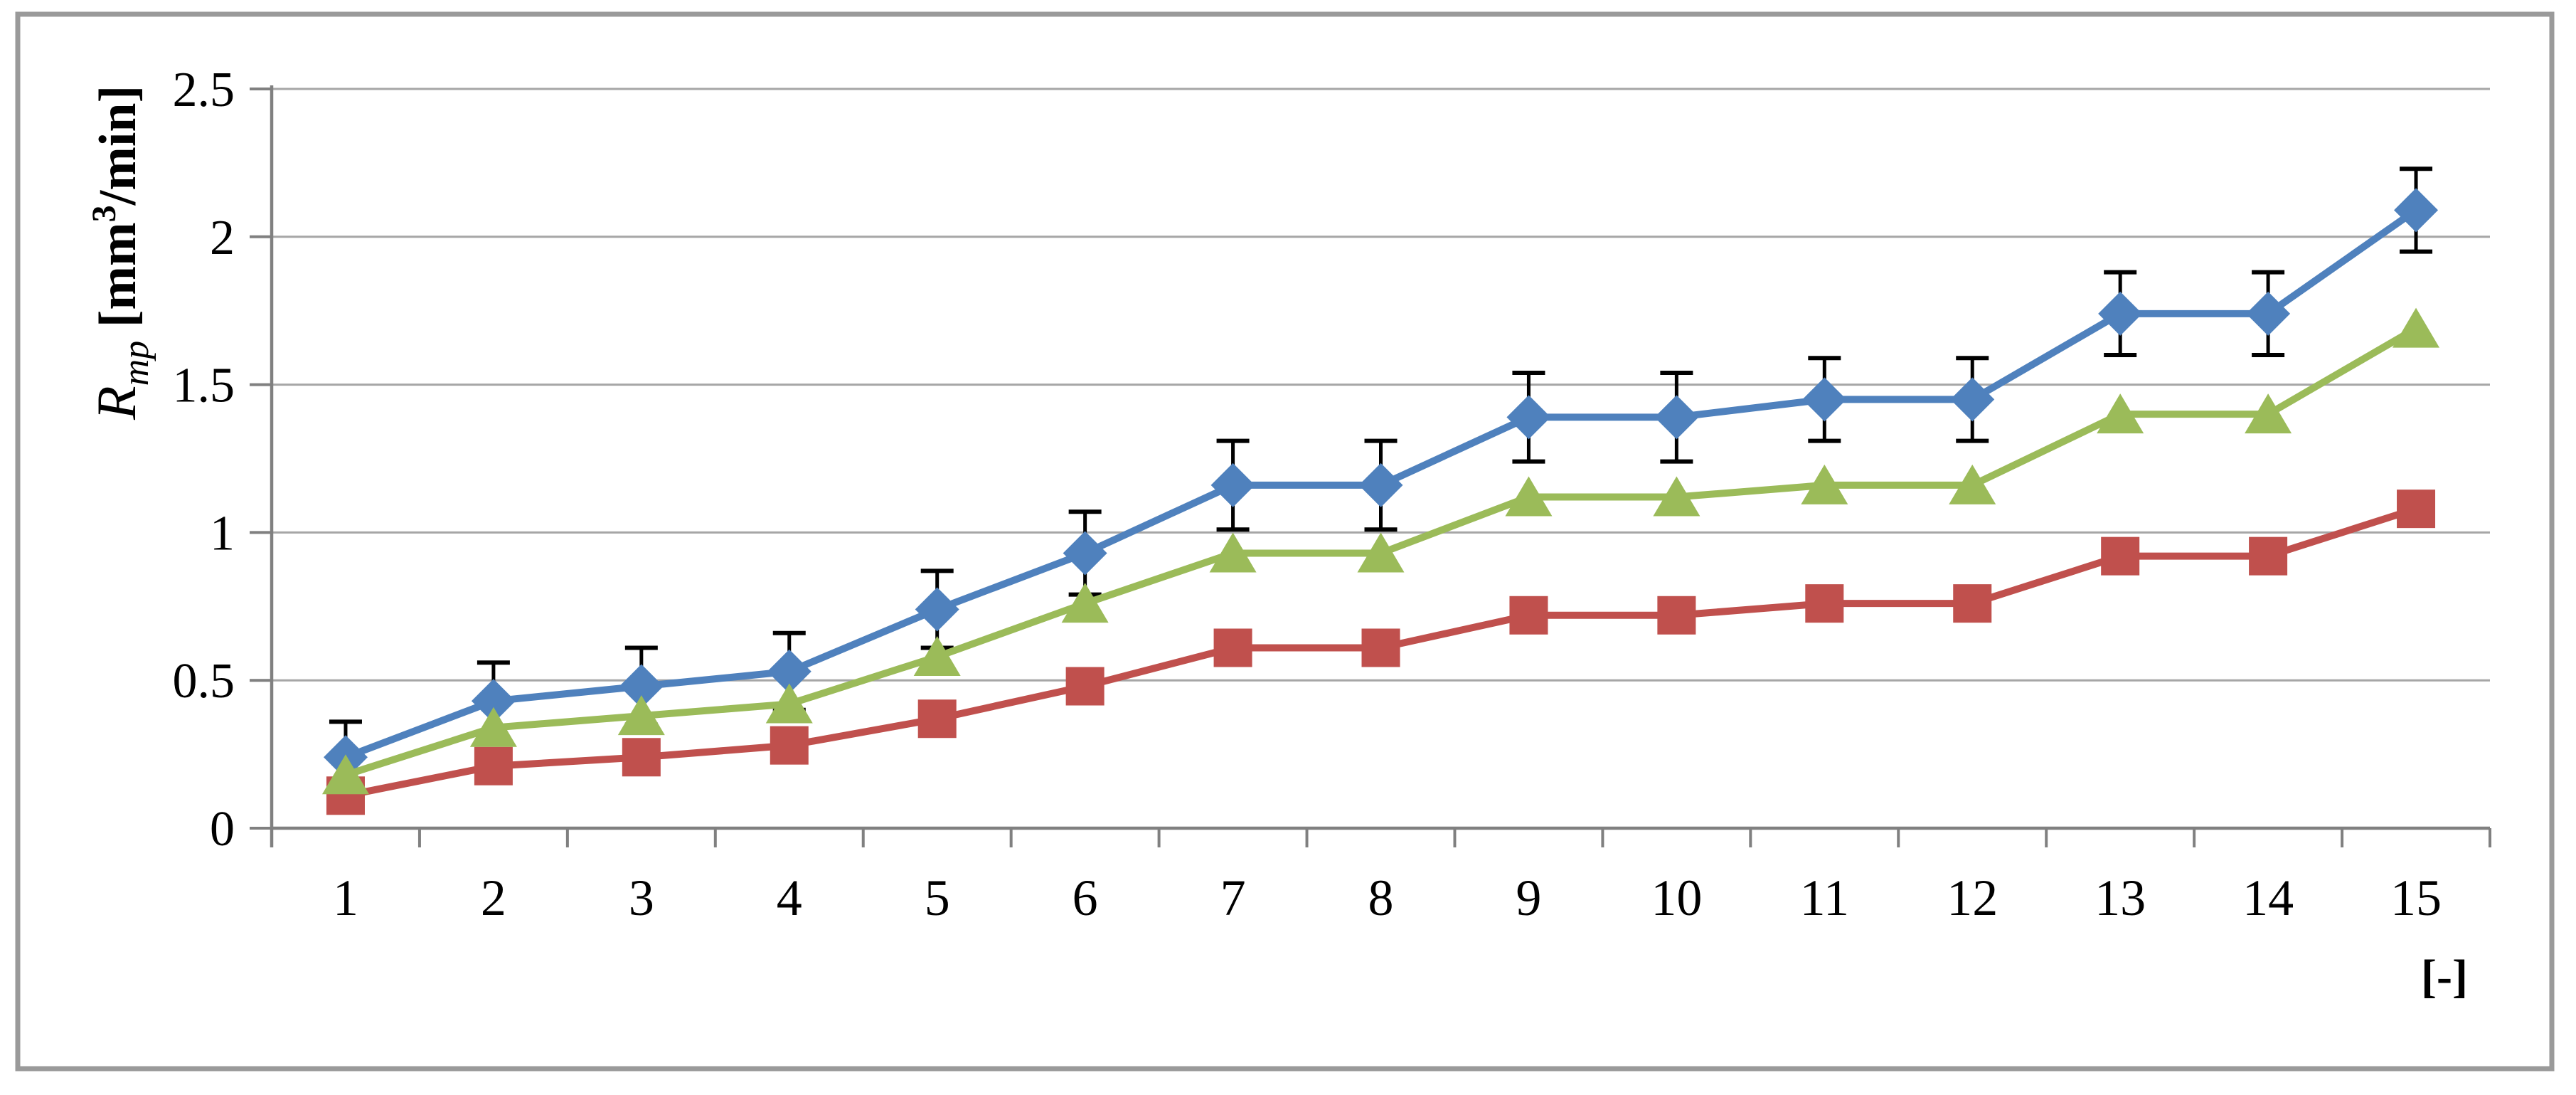  Describe the element at coordinates (204, 90) in the screenshot. I see `y-tick-label: 2.5` at that location.